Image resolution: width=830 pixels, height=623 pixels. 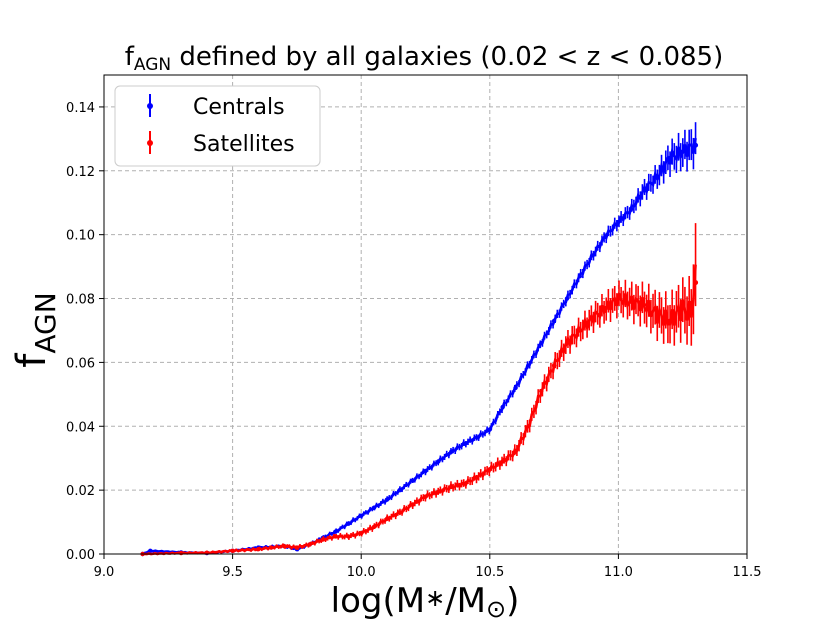 What do you see at coordinates (489, 572) in the screenshot?
I see `x-tick-label: 10.5` at bounding box center [489, 572].